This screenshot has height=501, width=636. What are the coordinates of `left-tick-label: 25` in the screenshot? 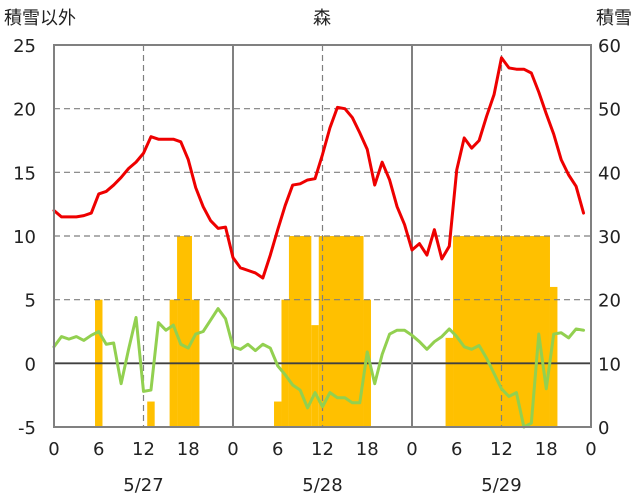 It's located at (24, 46).